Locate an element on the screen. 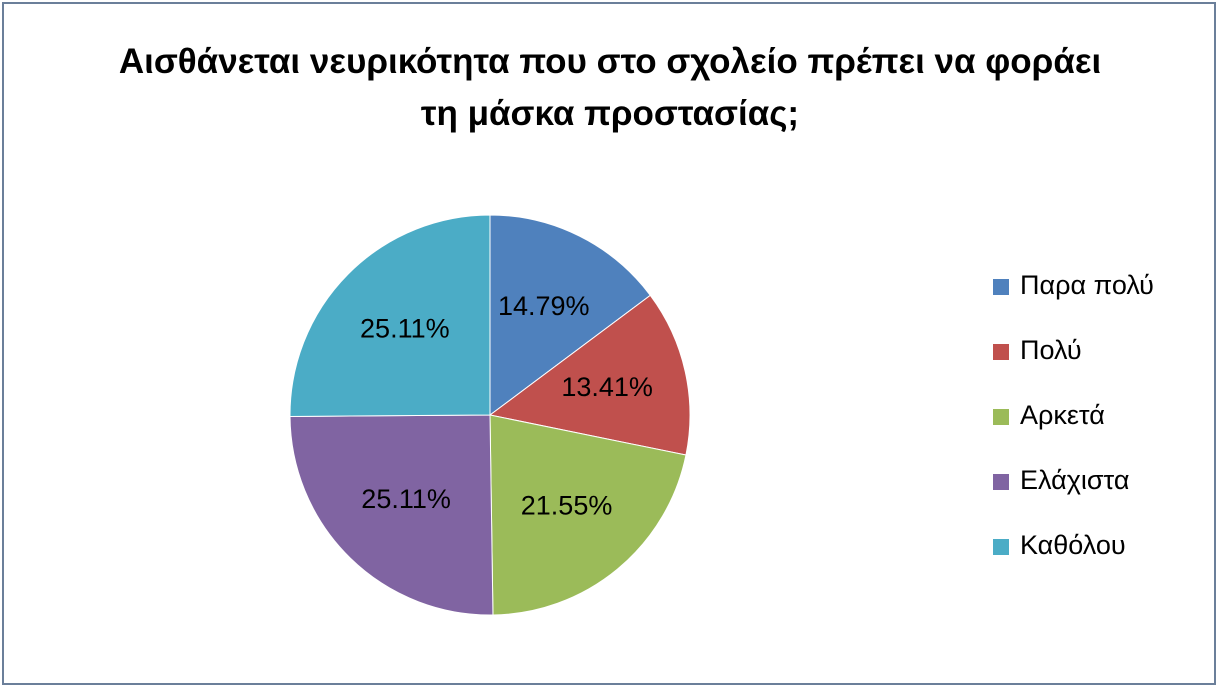 The image size is (1222, 691). legend-label: Πολύ is located at coordinates (1051, 350).